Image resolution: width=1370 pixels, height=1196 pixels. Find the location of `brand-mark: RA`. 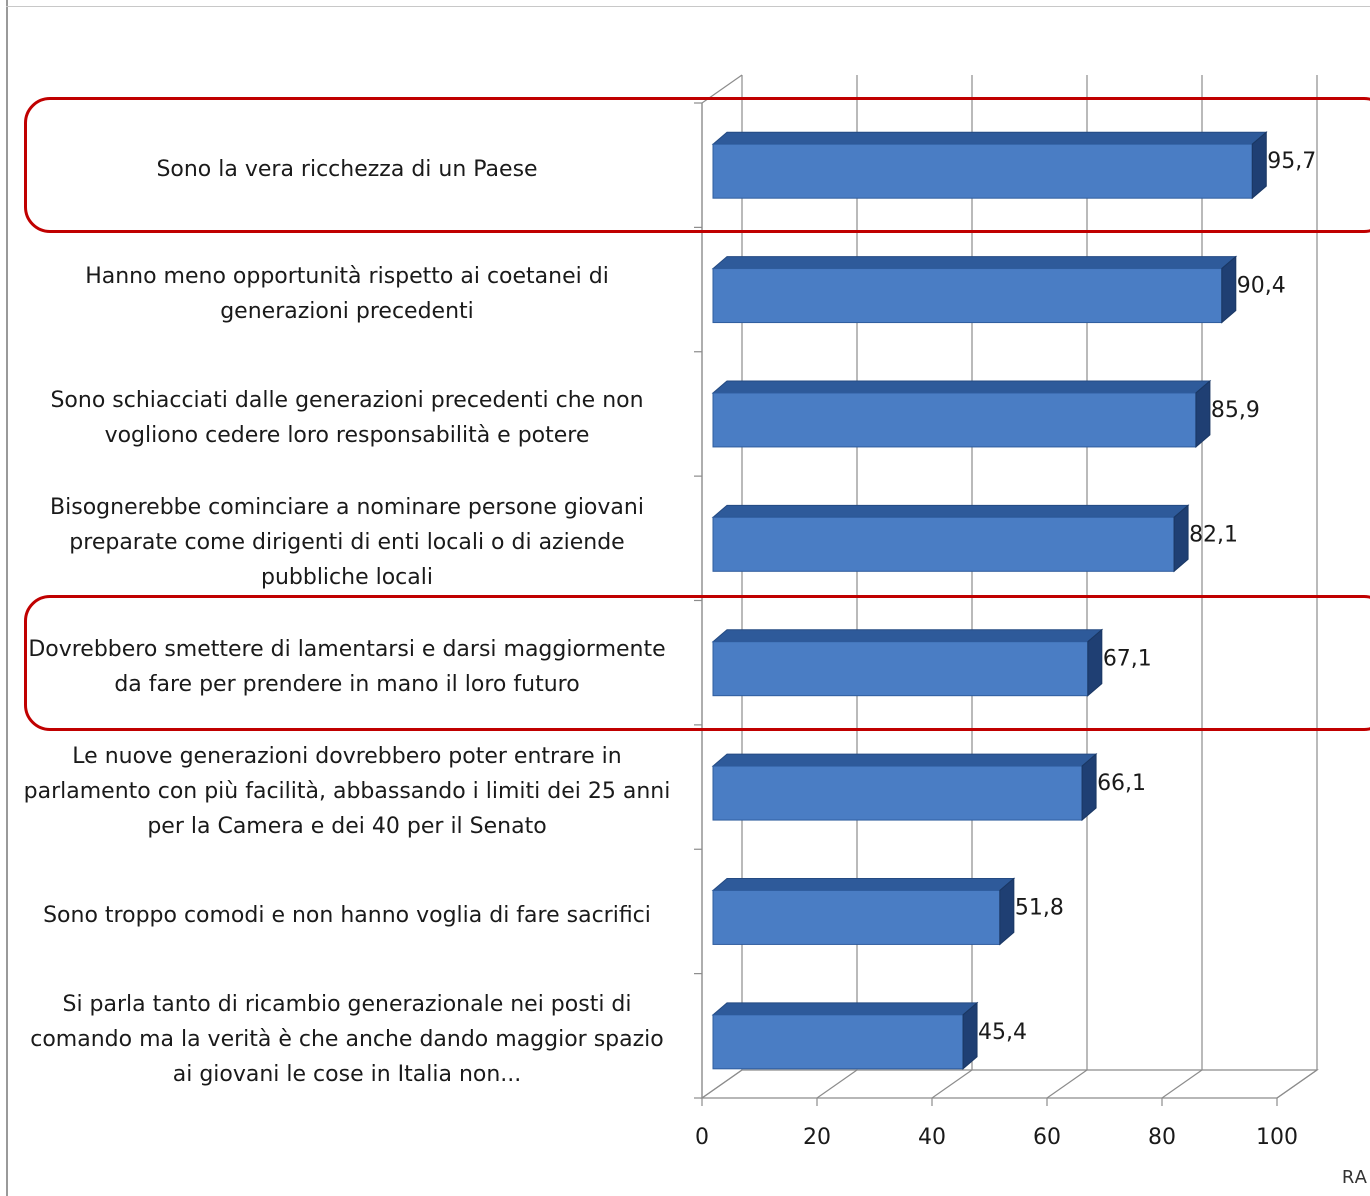

brand-mark: RA is located at coordinates (1354, 1177).